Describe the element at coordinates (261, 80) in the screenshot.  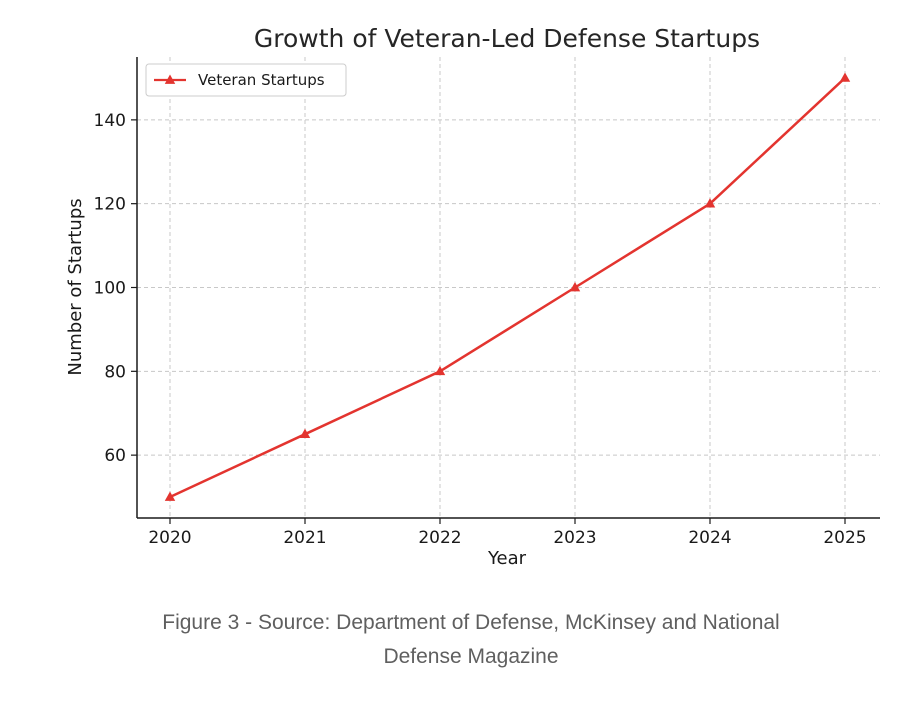
I see `legend-label: Veteran Startups` at that location.